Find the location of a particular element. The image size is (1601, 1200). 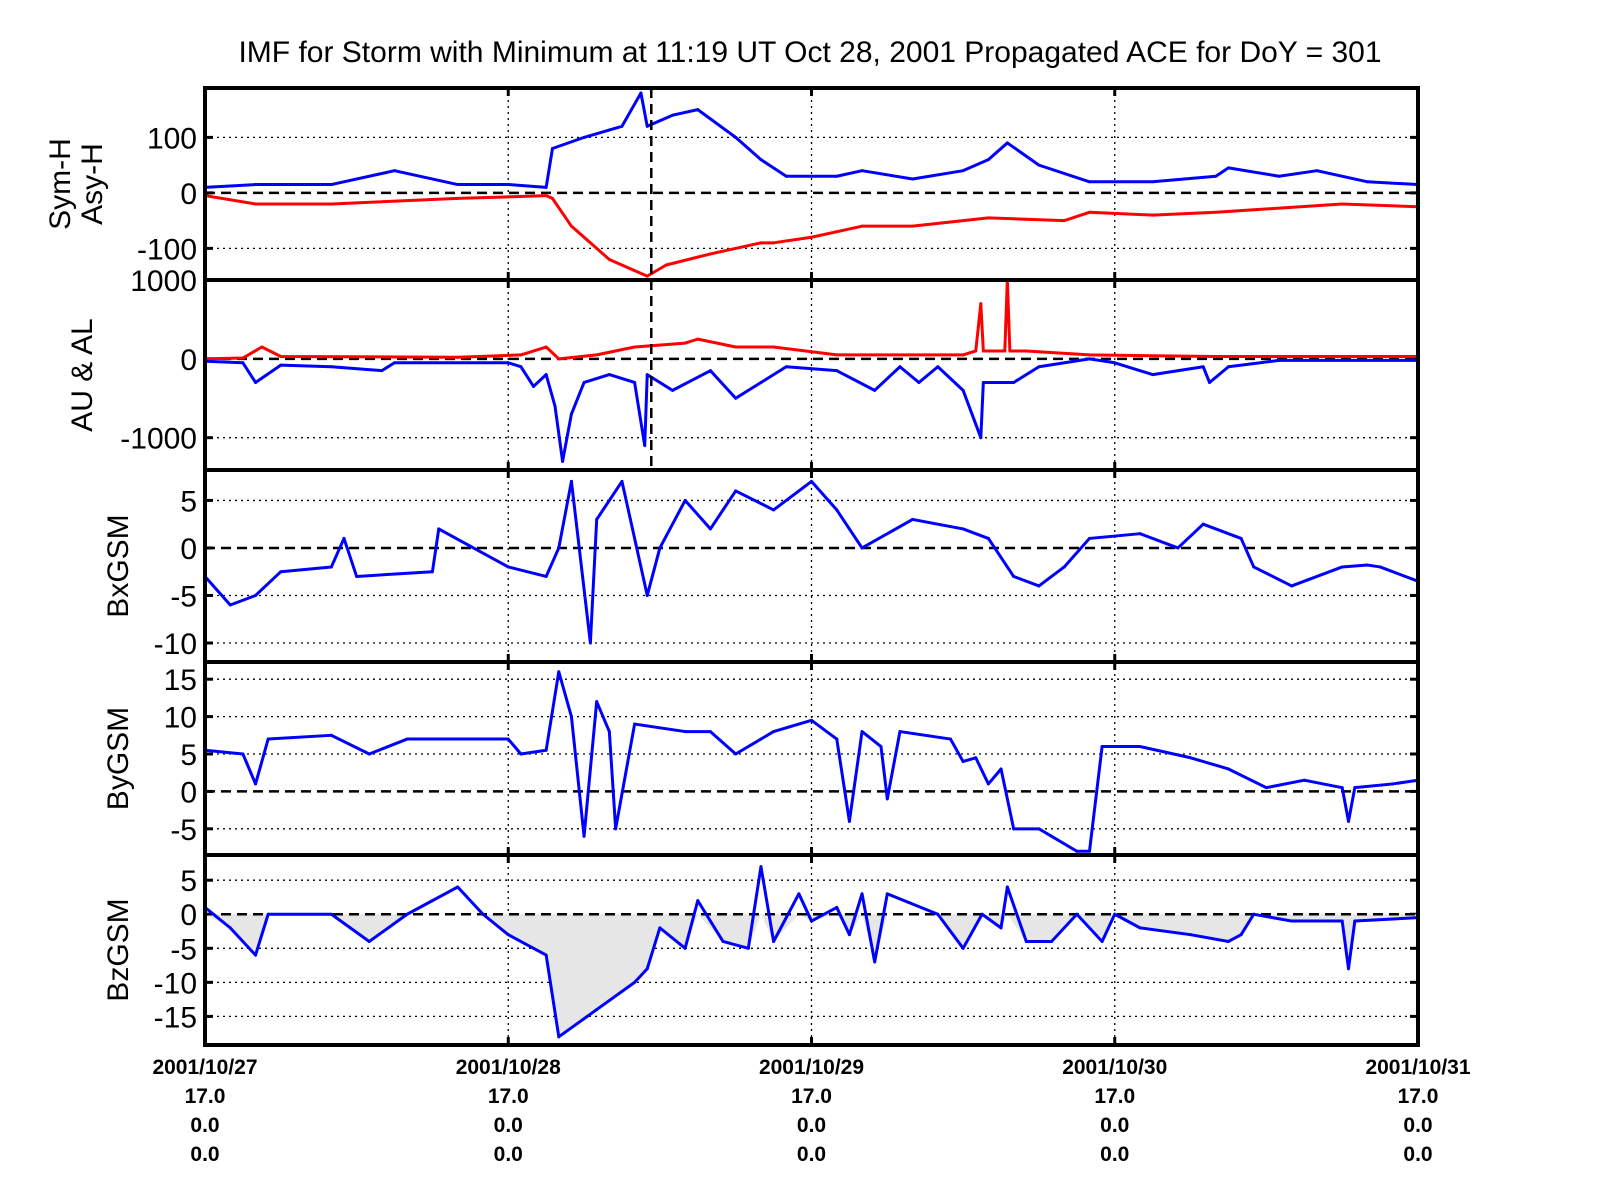

panel-3: 15 10 5 0 -5 ByGSM is located at coordinates (761, 758).